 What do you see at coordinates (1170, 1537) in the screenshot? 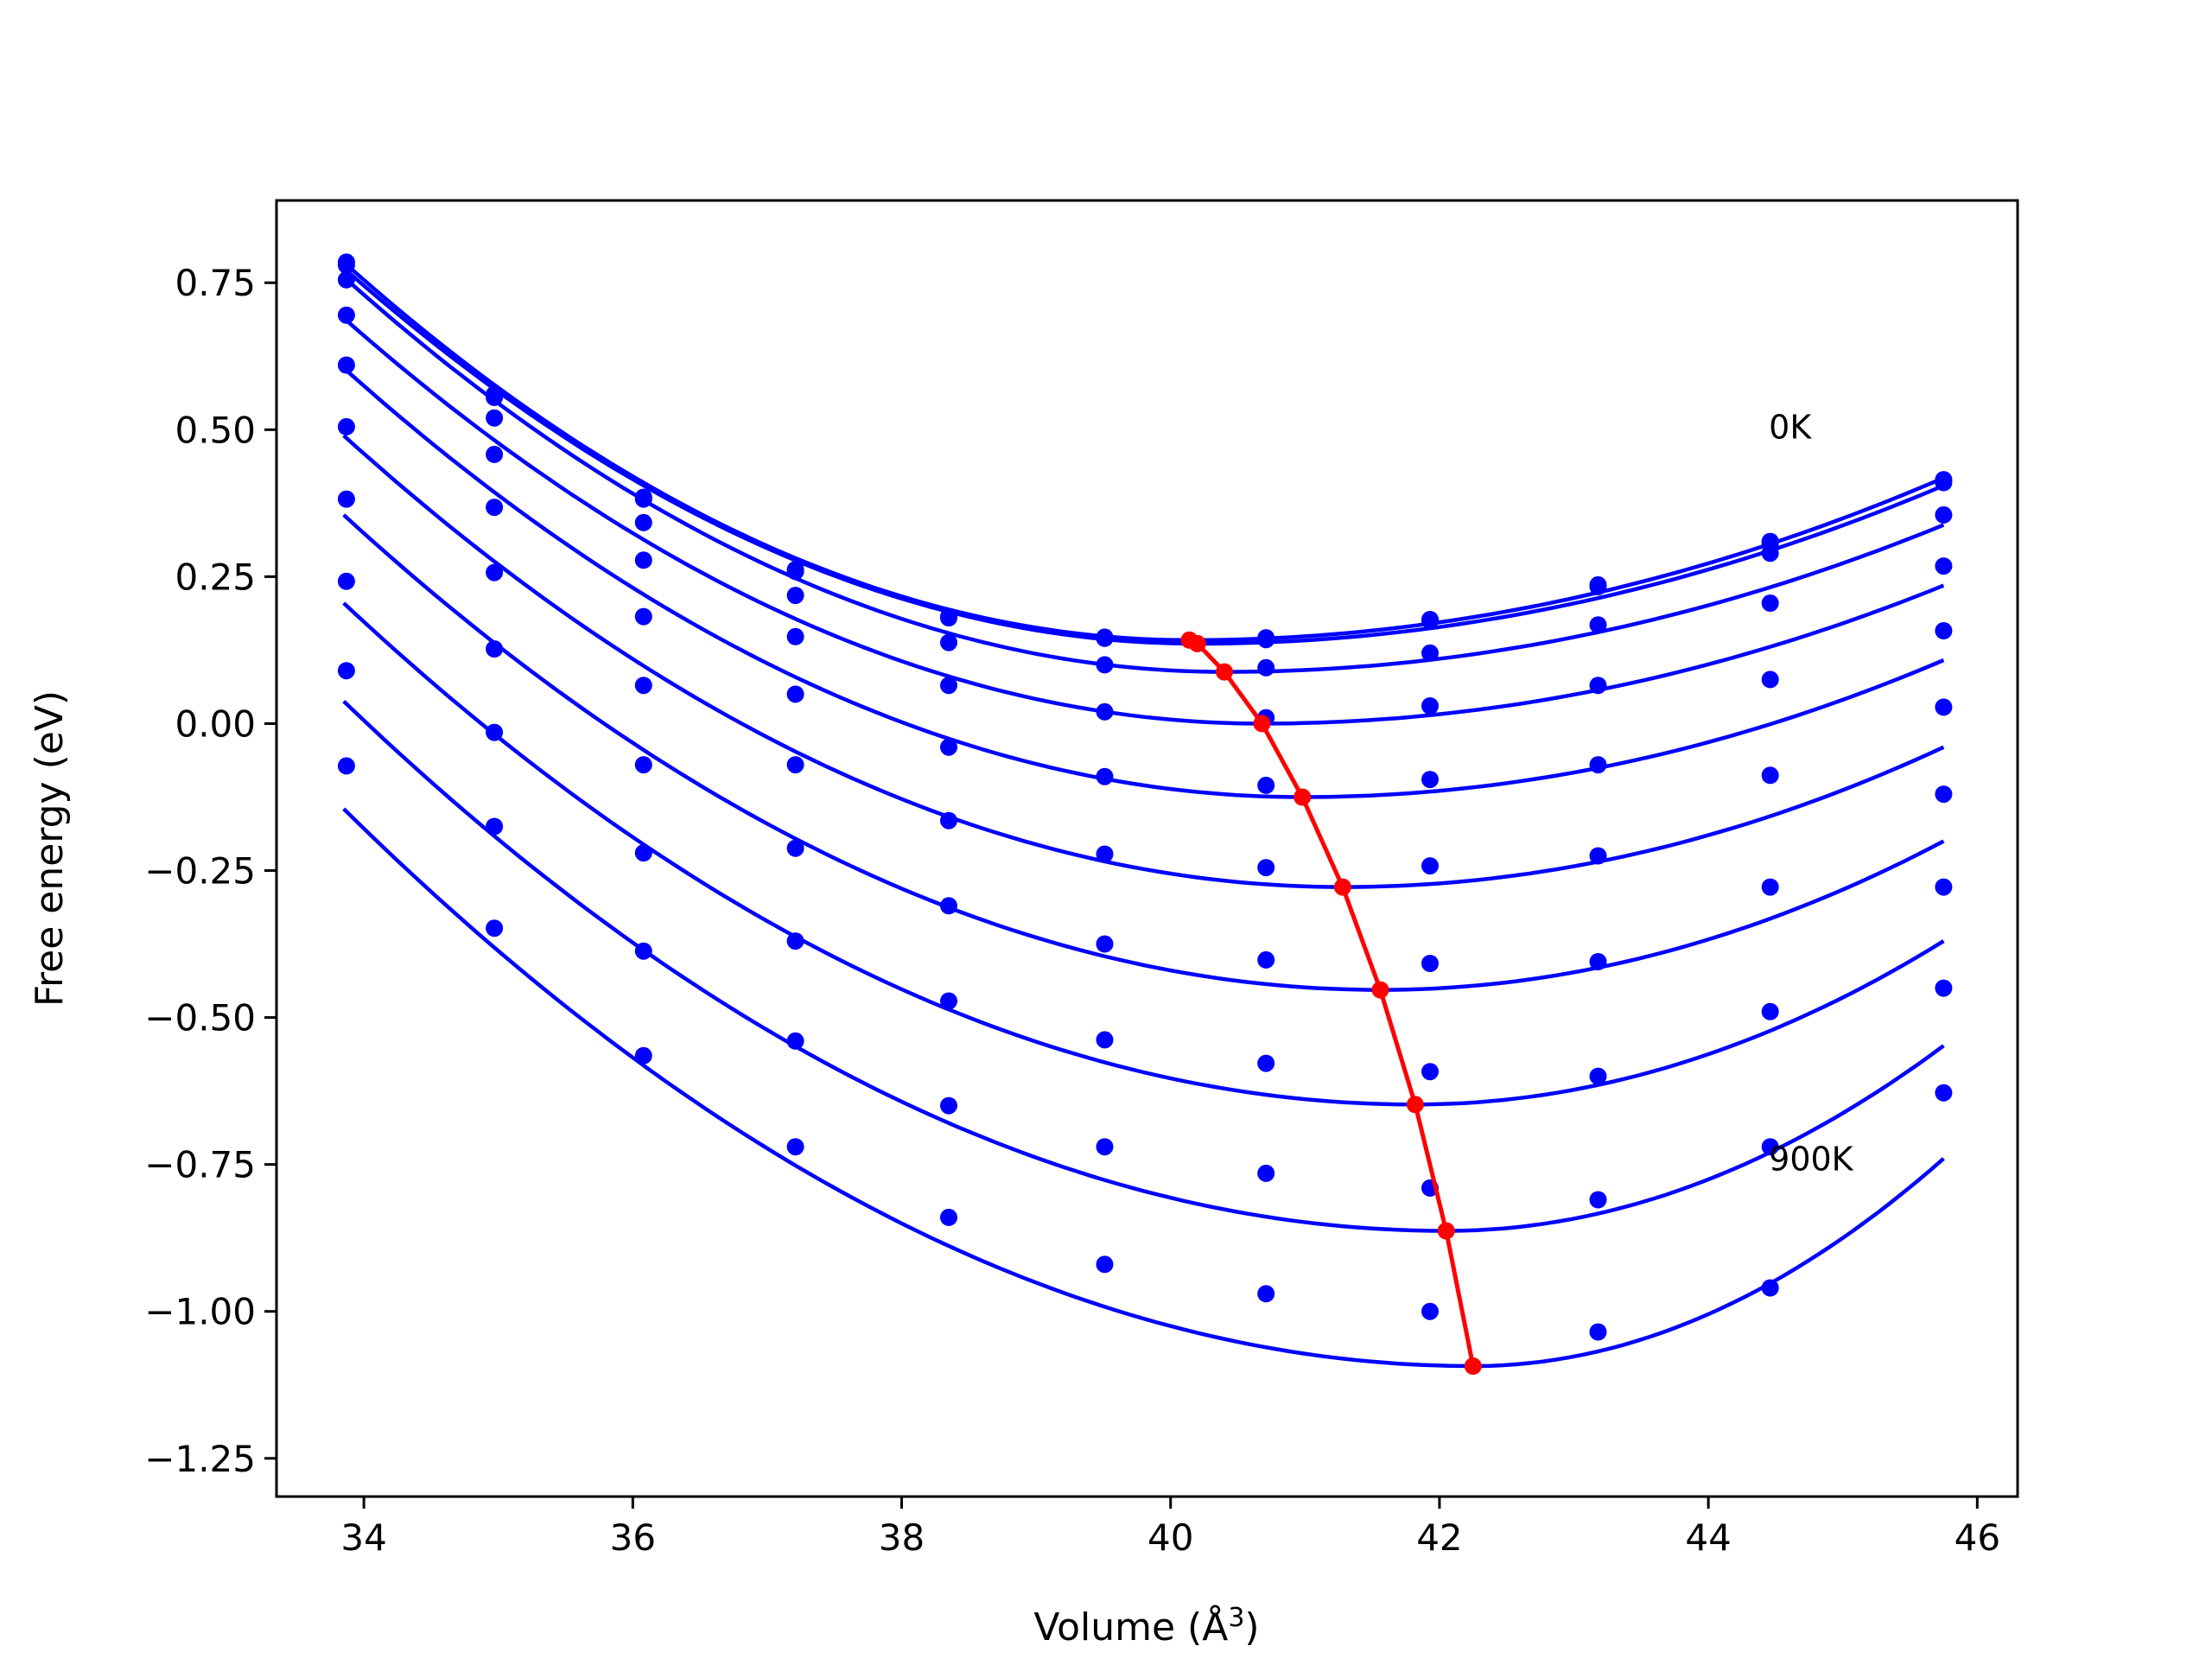
I see `x-tick-label: 40` at bounding box center [1170, 1537].